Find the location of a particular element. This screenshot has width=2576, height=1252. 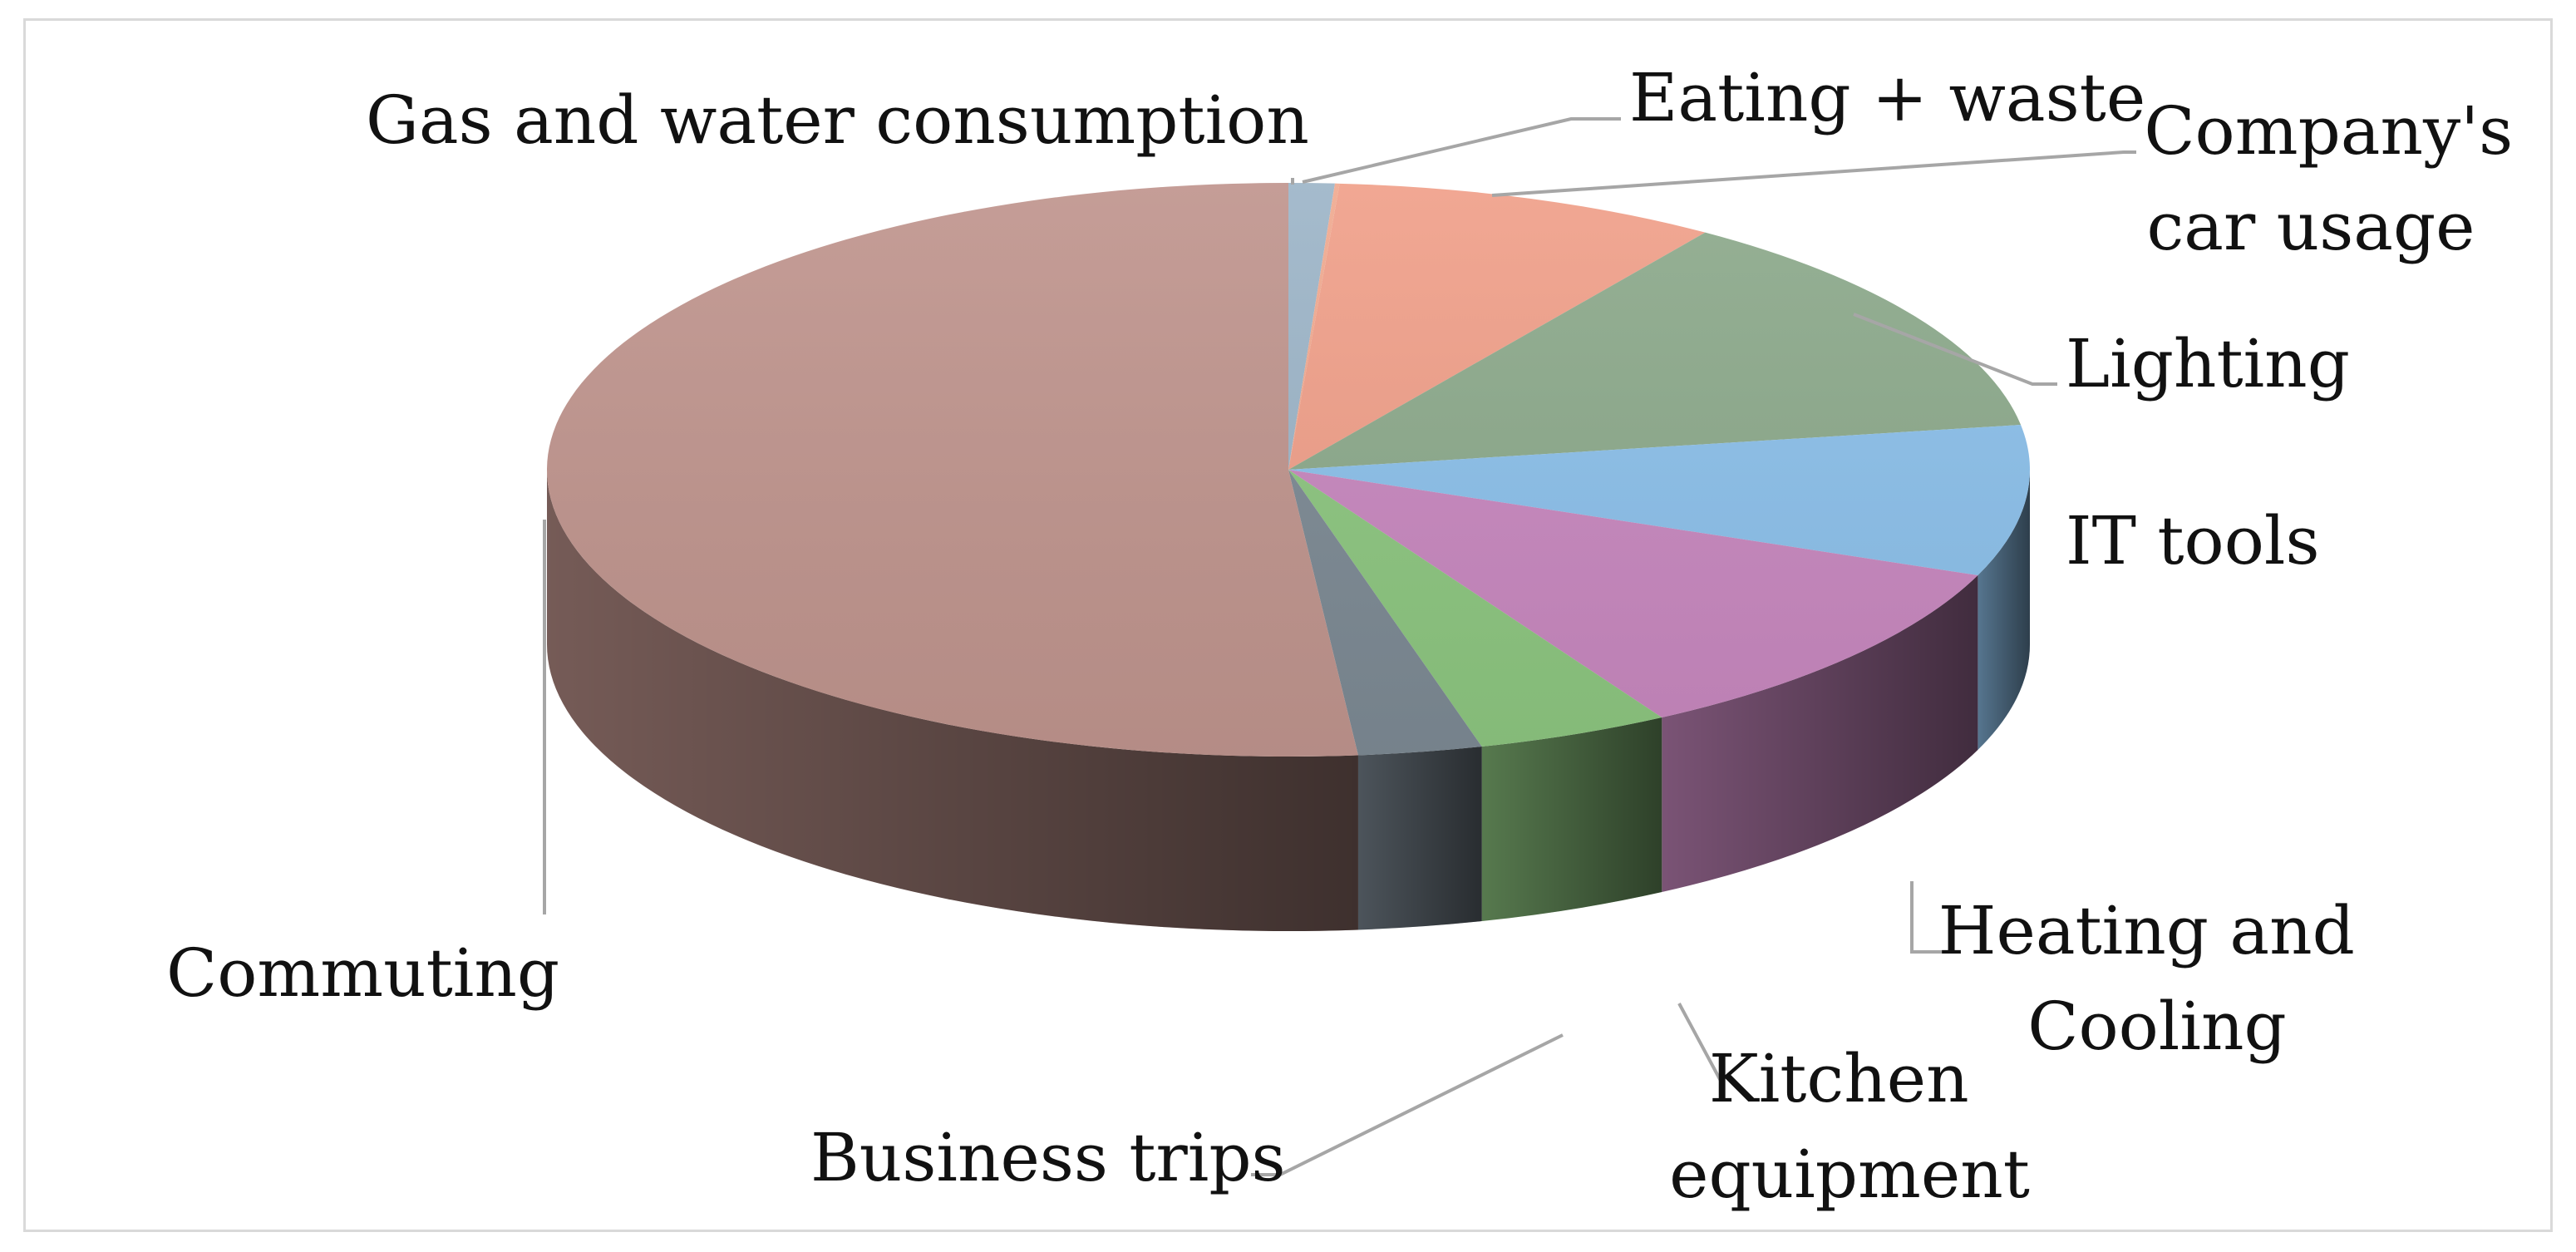

pie-side-kitchen-equipment is located at coordinates (1571, 820).